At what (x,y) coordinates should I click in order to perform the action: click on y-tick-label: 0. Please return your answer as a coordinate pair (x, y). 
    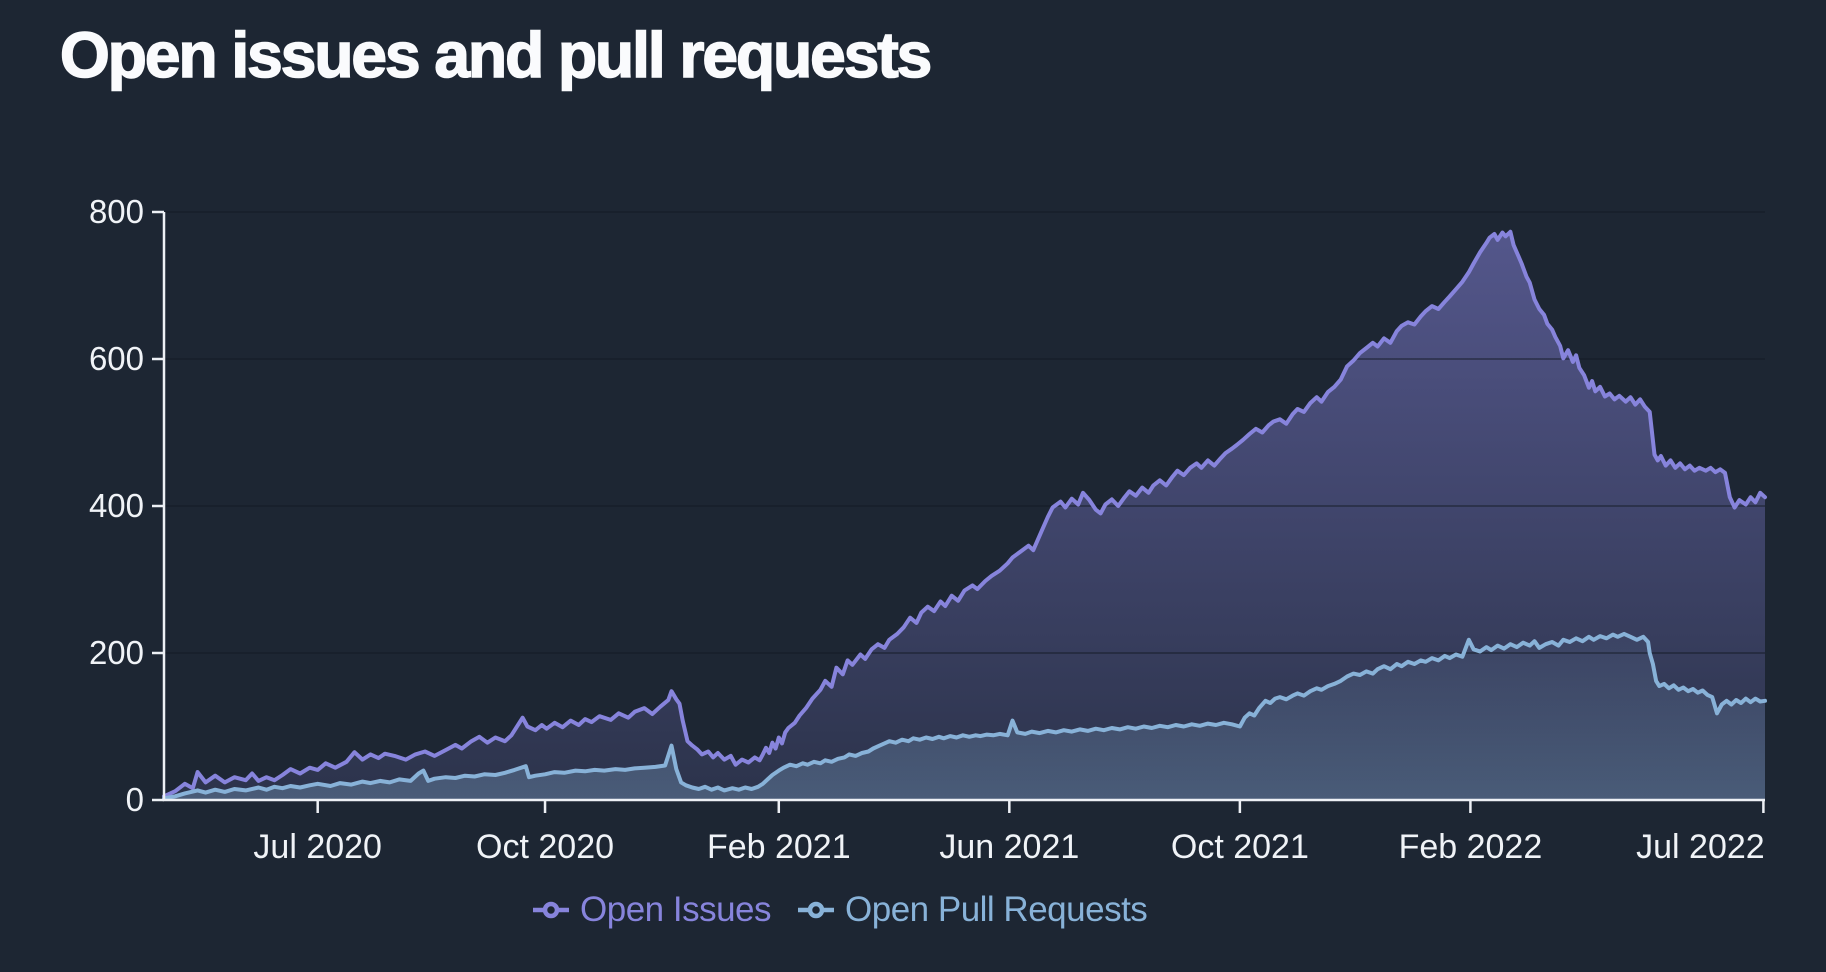
    Looking at the image, I should click on (135, 799).